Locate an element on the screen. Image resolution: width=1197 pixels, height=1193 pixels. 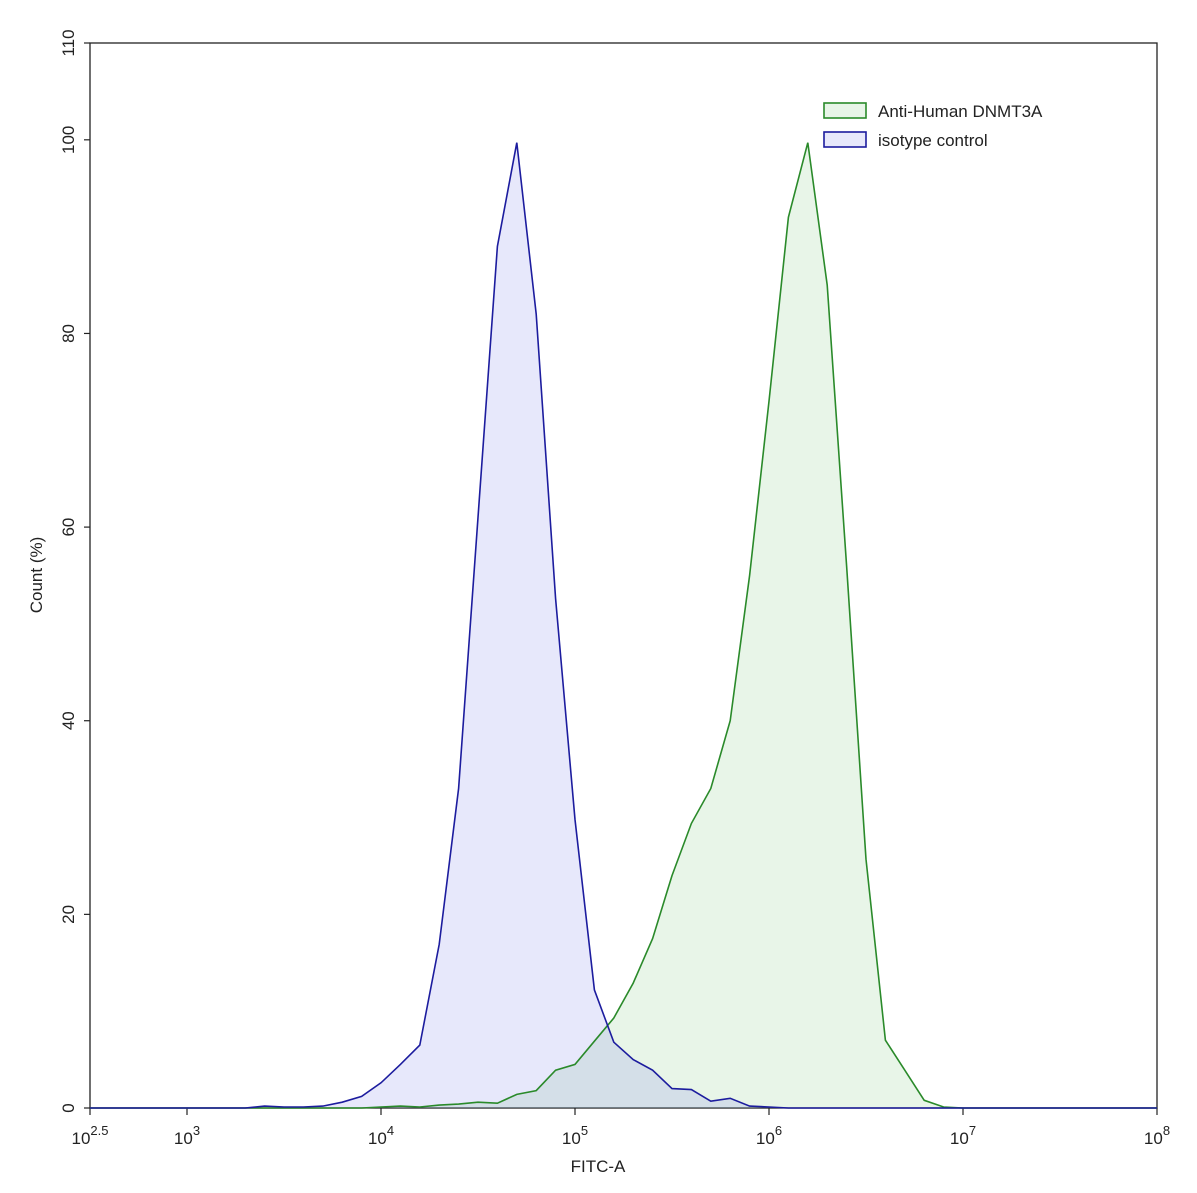
x-tick-label: 10^2.5 is located at coordinates (90, 1135).